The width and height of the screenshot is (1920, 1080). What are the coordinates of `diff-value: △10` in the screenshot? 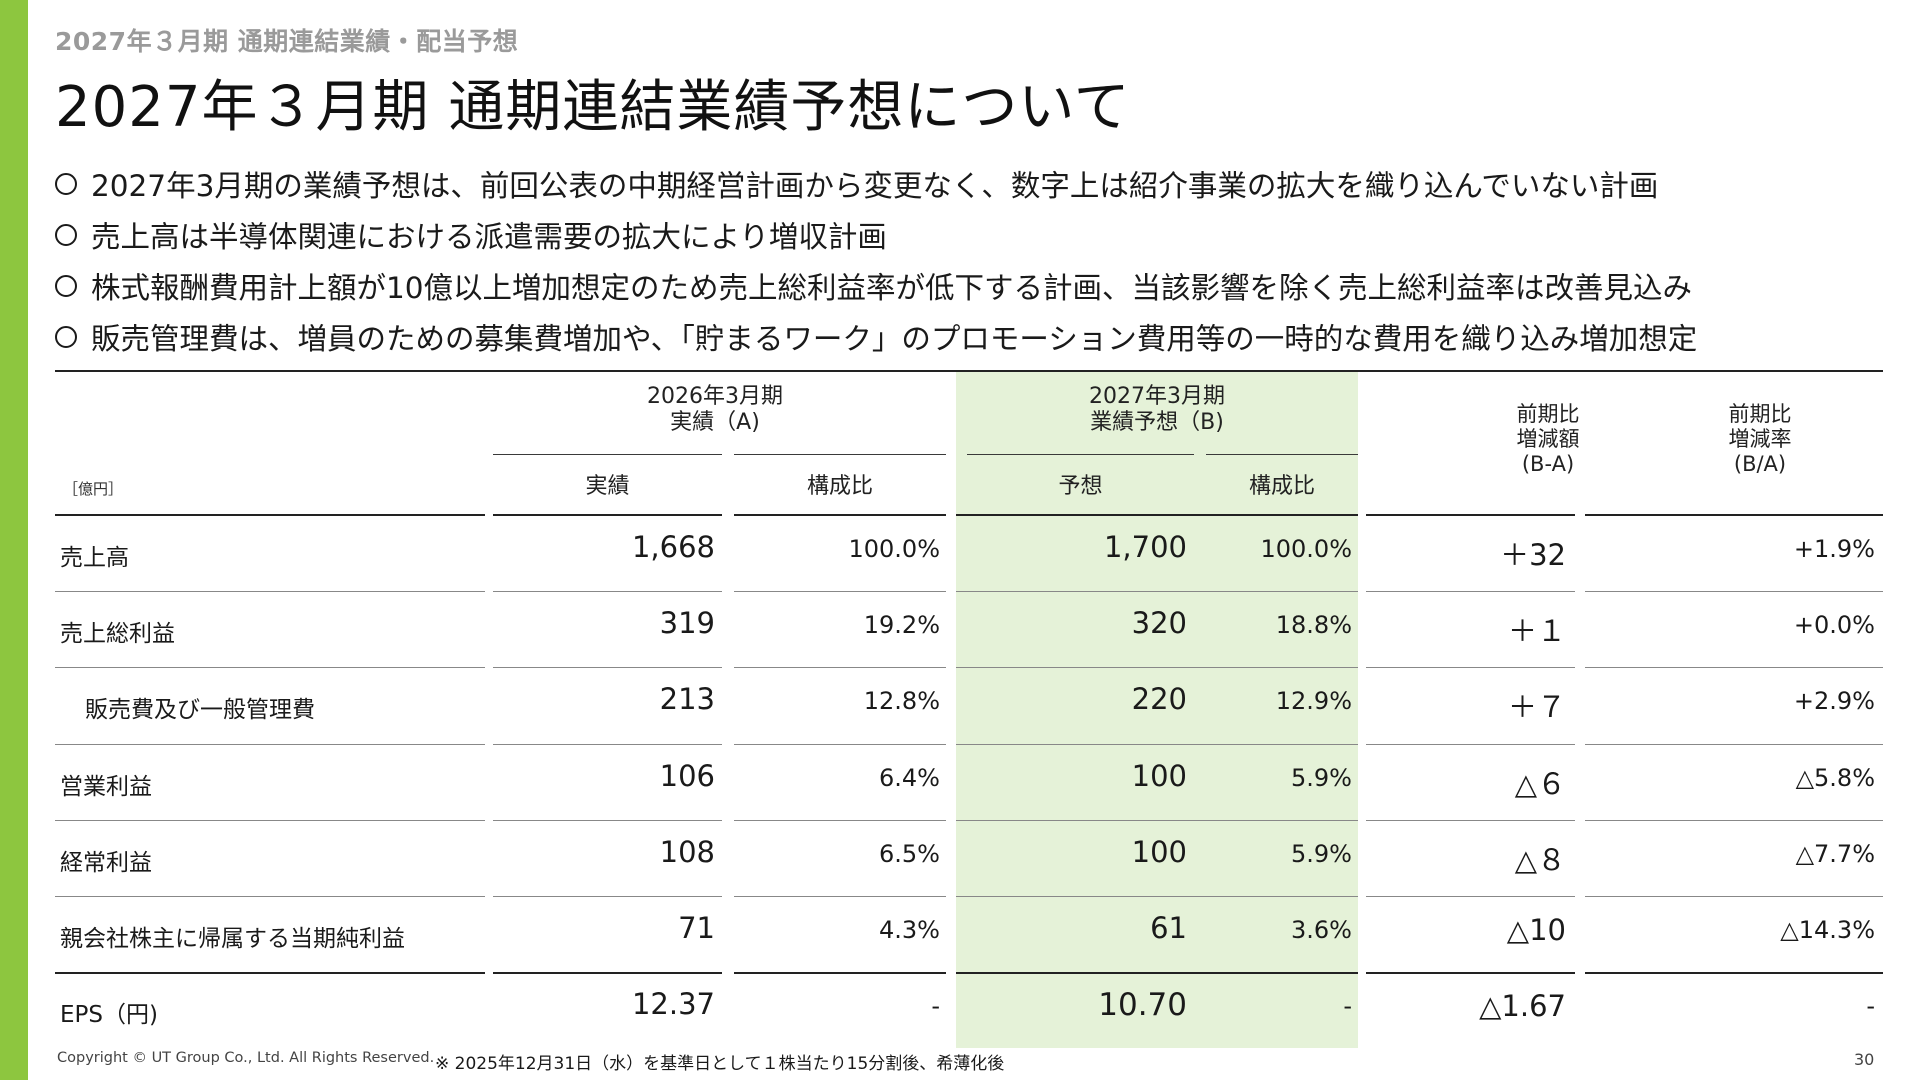 It's located at (1536, 930).